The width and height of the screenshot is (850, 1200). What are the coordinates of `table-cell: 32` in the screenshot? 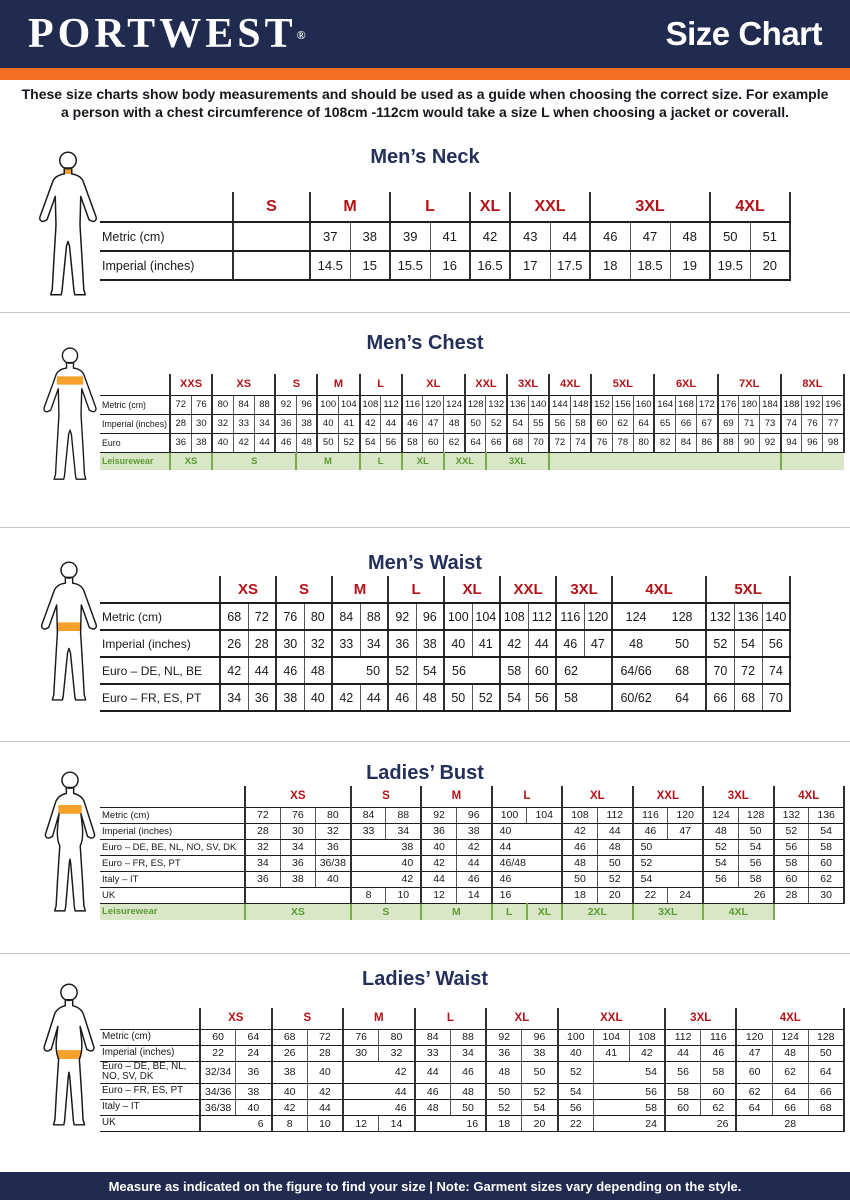 It's located at (222, 424).